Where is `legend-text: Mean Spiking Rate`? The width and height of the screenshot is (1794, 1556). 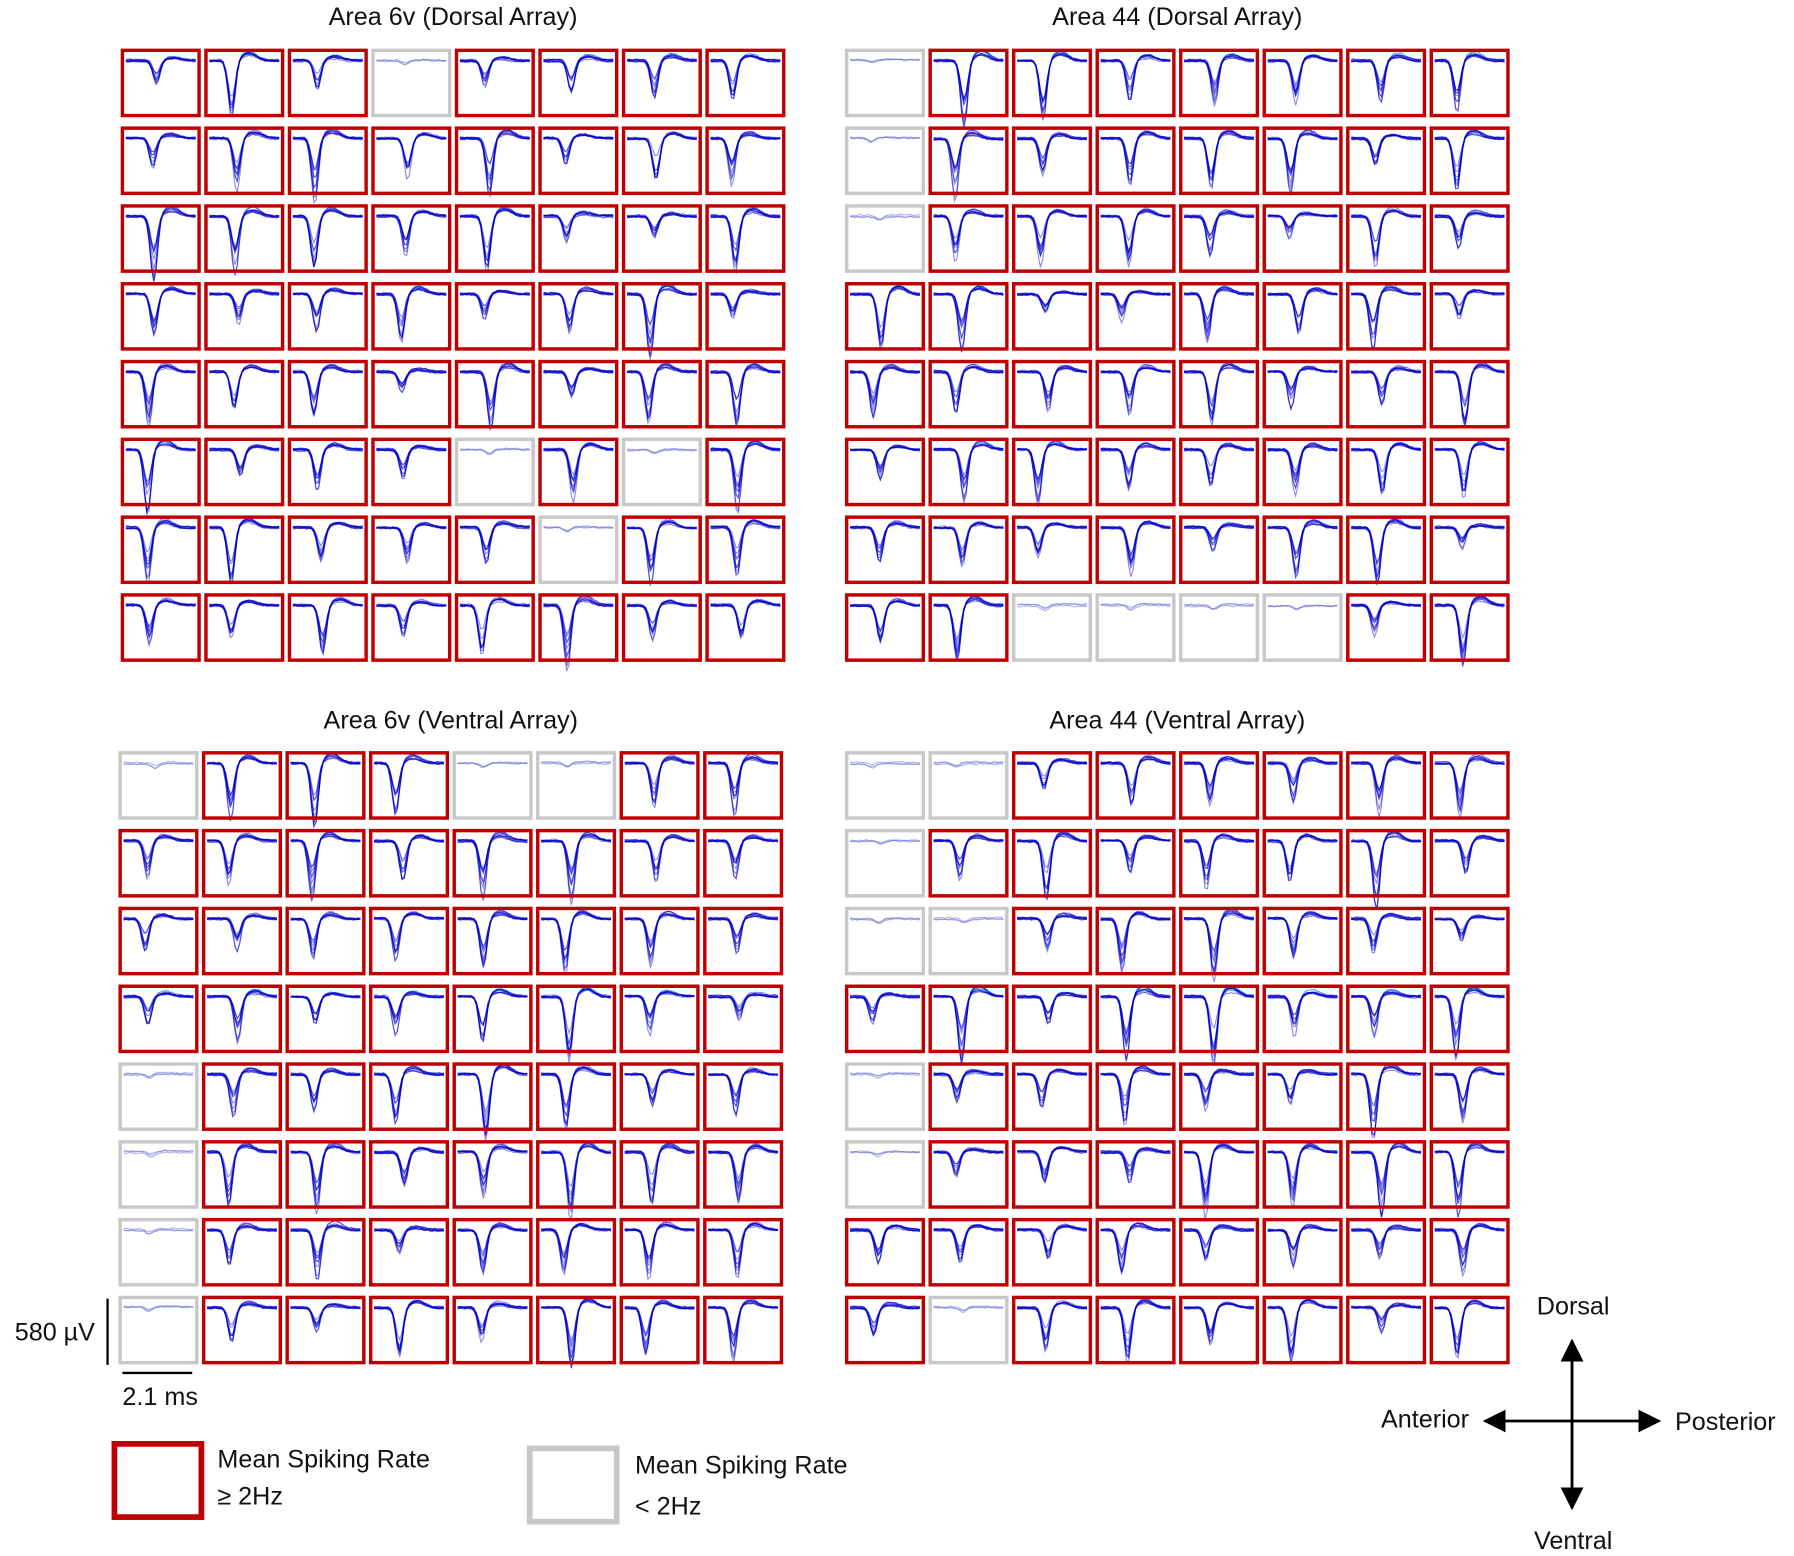 legend-text: Mean Spiking Rate is located at coordinates (323, 1460).